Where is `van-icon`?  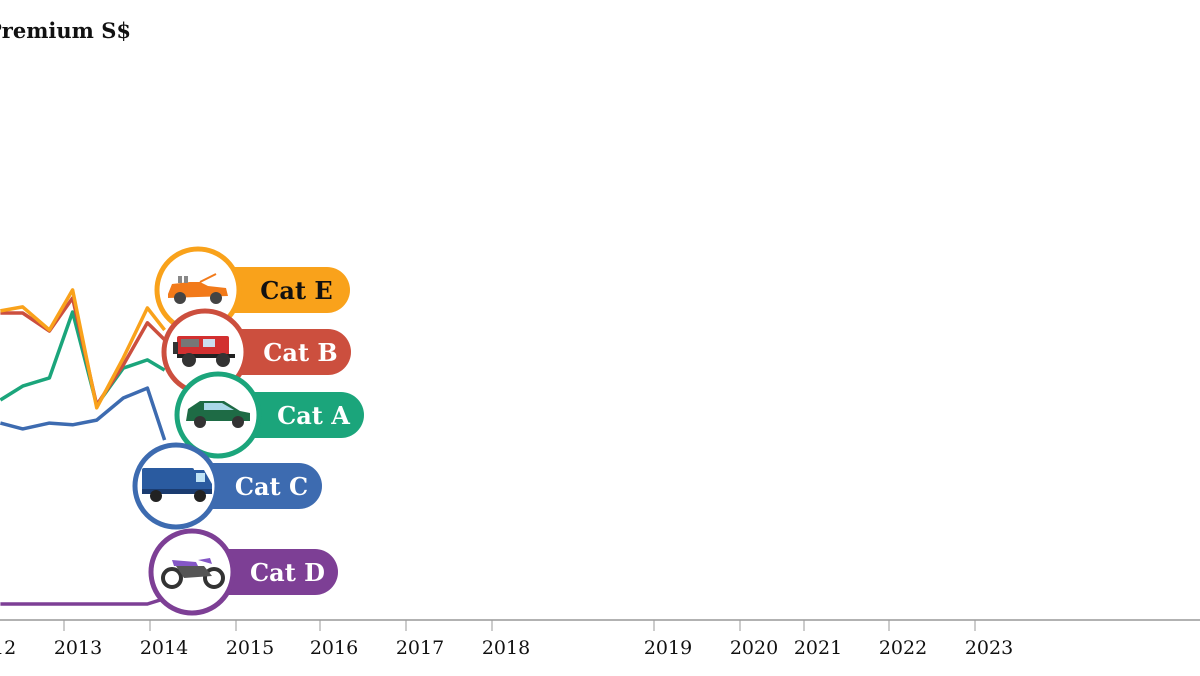
van-icon is located at coordinates (177, 485).